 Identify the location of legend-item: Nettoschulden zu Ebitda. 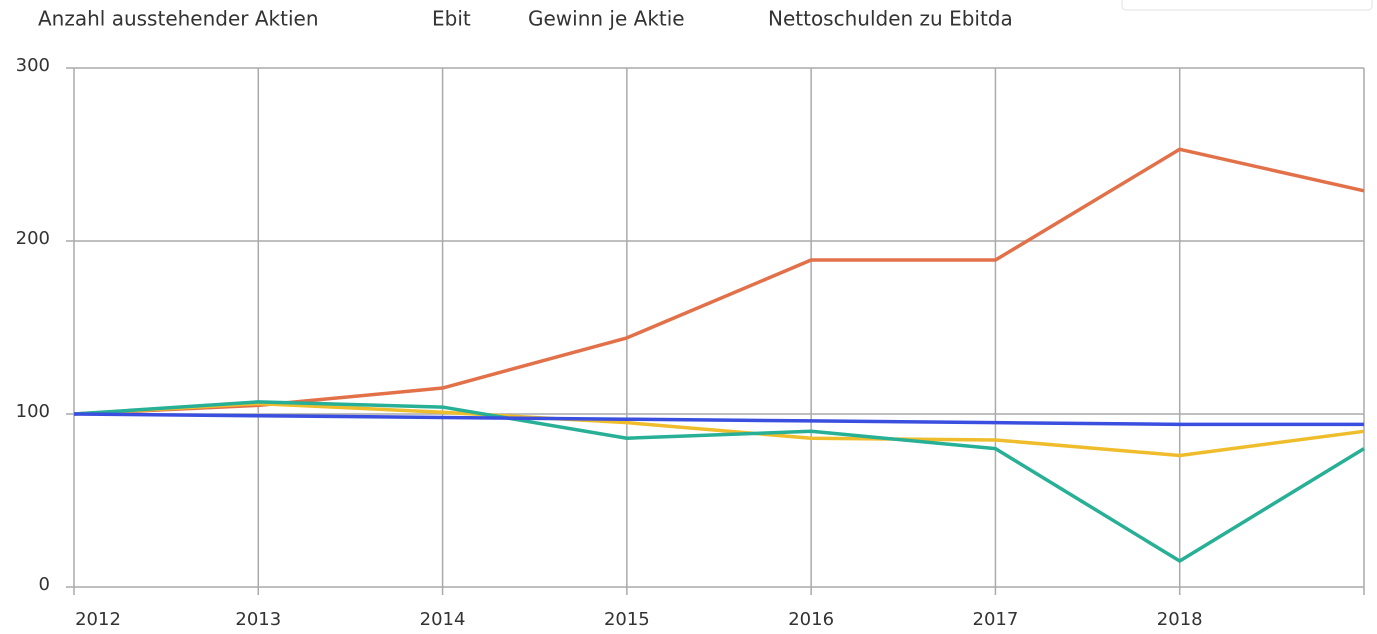
(890, 19).